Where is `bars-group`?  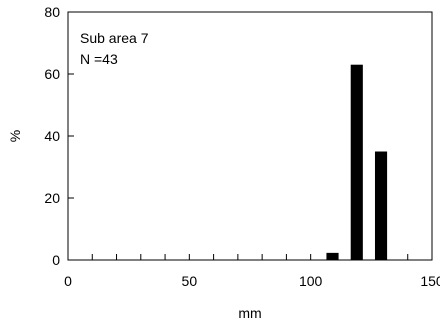 bars-group is located at coordinates (357, 162).